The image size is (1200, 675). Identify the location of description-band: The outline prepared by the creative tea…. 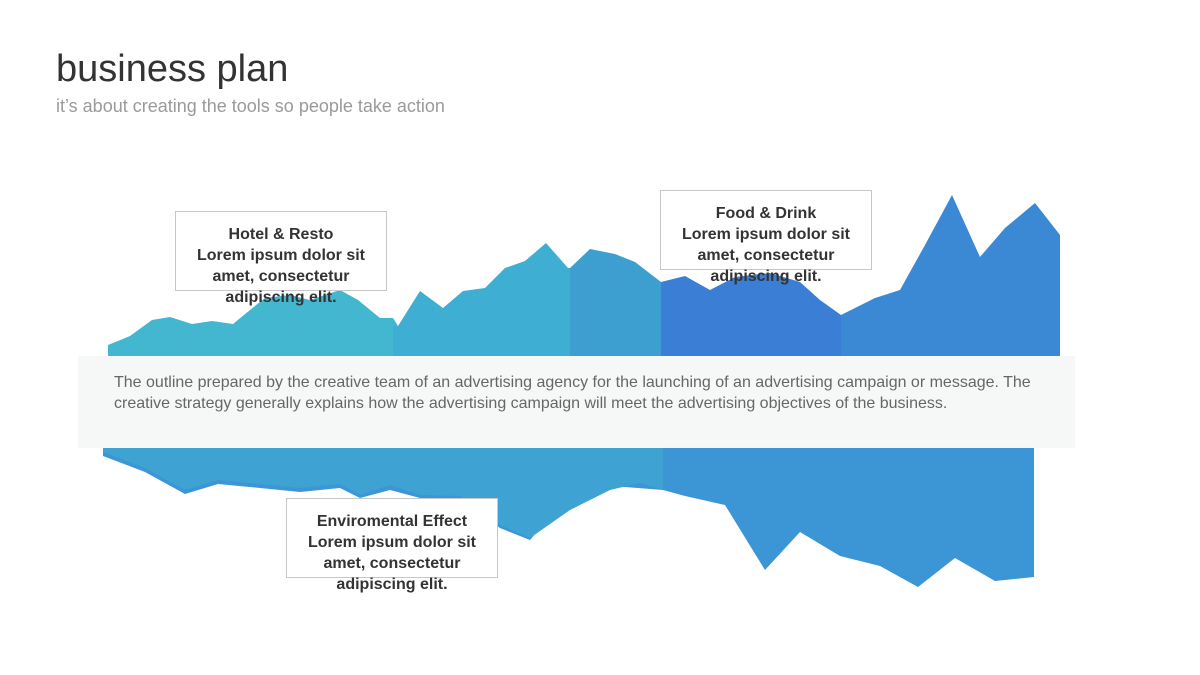
(576, 402).